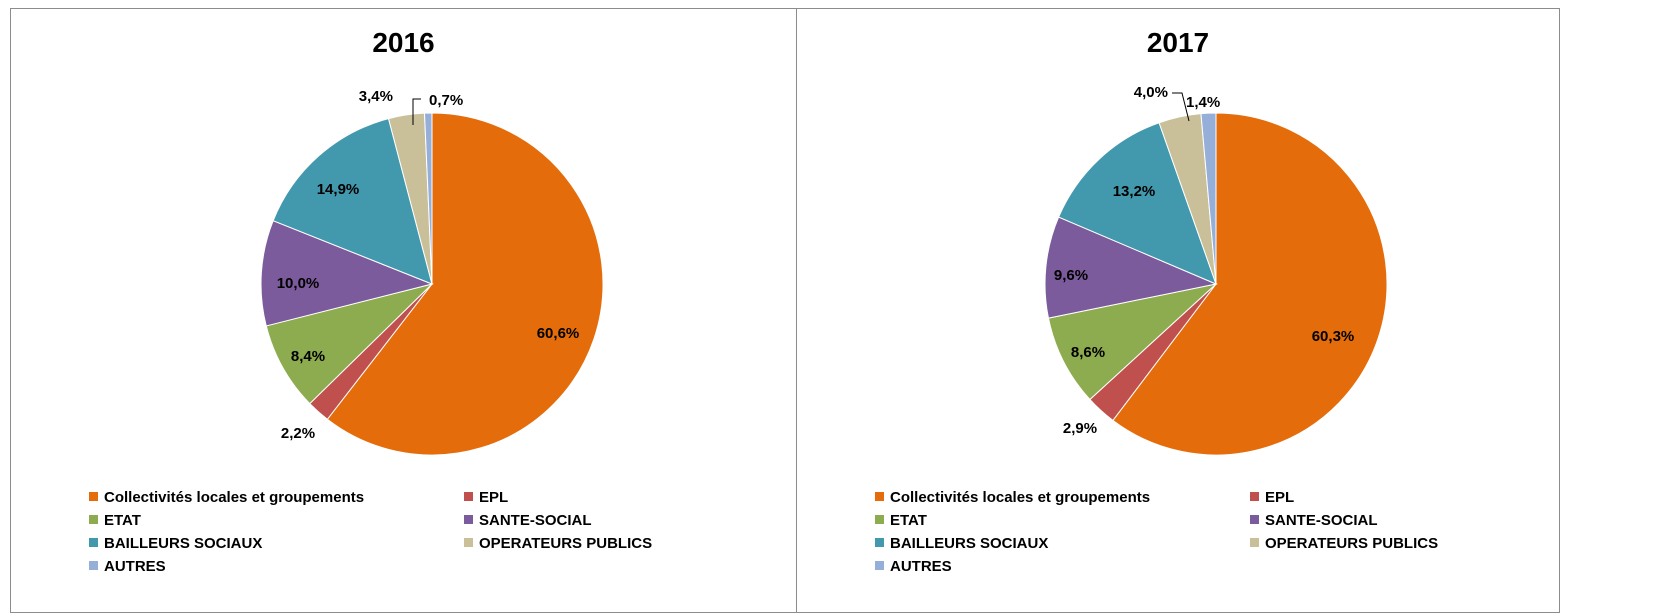 This screenshot has height=615, width=1660. What do you see at coordinates (1134, 191) in the screenshot?
I see `data-label: 13,2%` at bounding box center [1134, 191].